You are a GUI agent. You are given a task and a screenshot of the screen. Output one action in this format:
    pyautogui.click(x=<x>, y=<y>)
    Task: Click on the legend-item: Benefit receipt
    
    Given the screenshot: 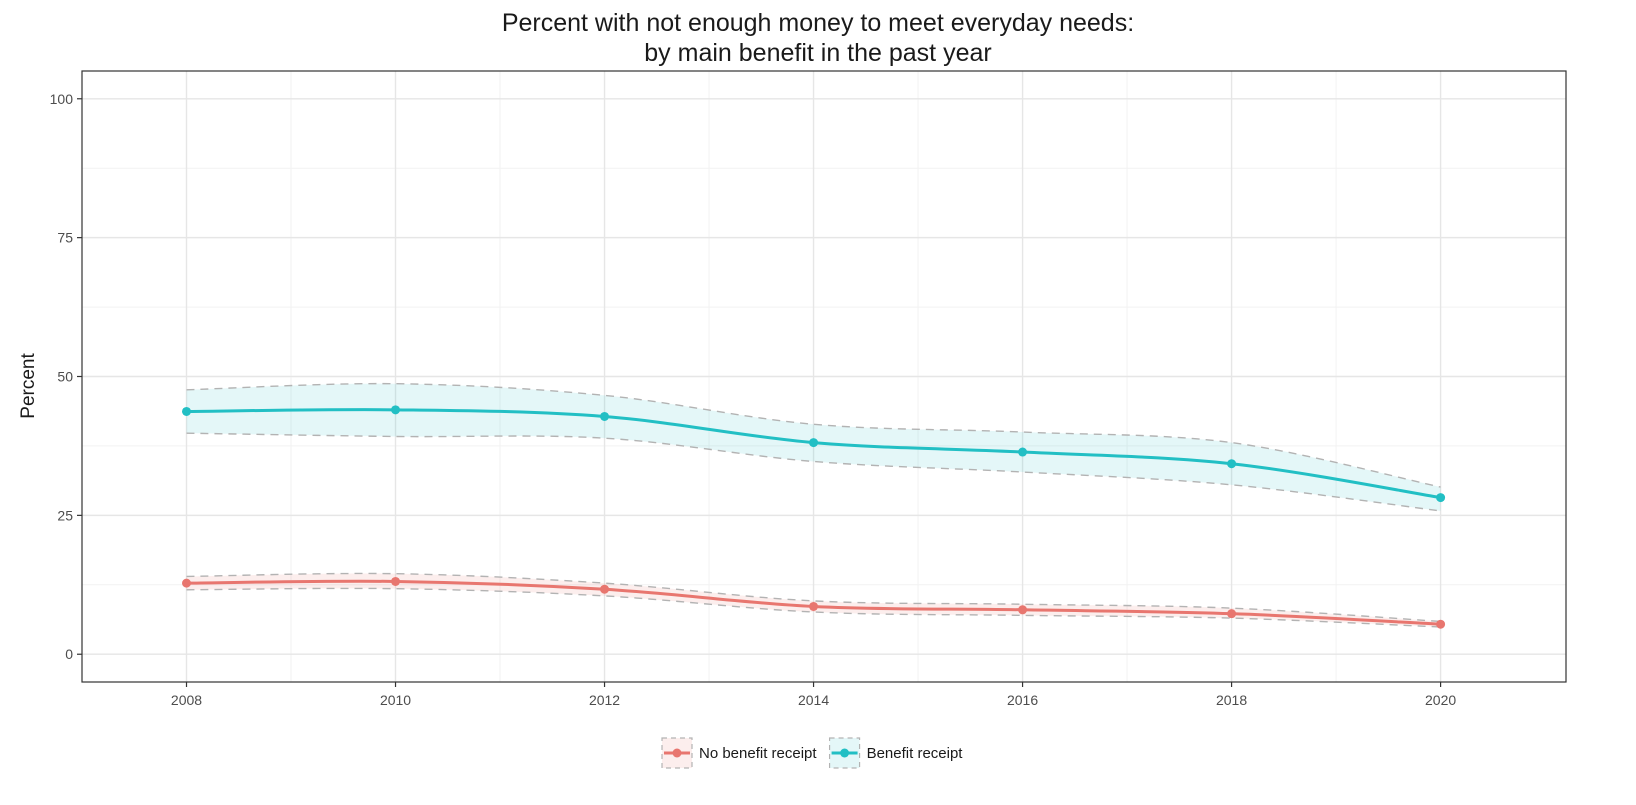 What is the action you would take?
    pyautogui.click(x=896, y=753)
    